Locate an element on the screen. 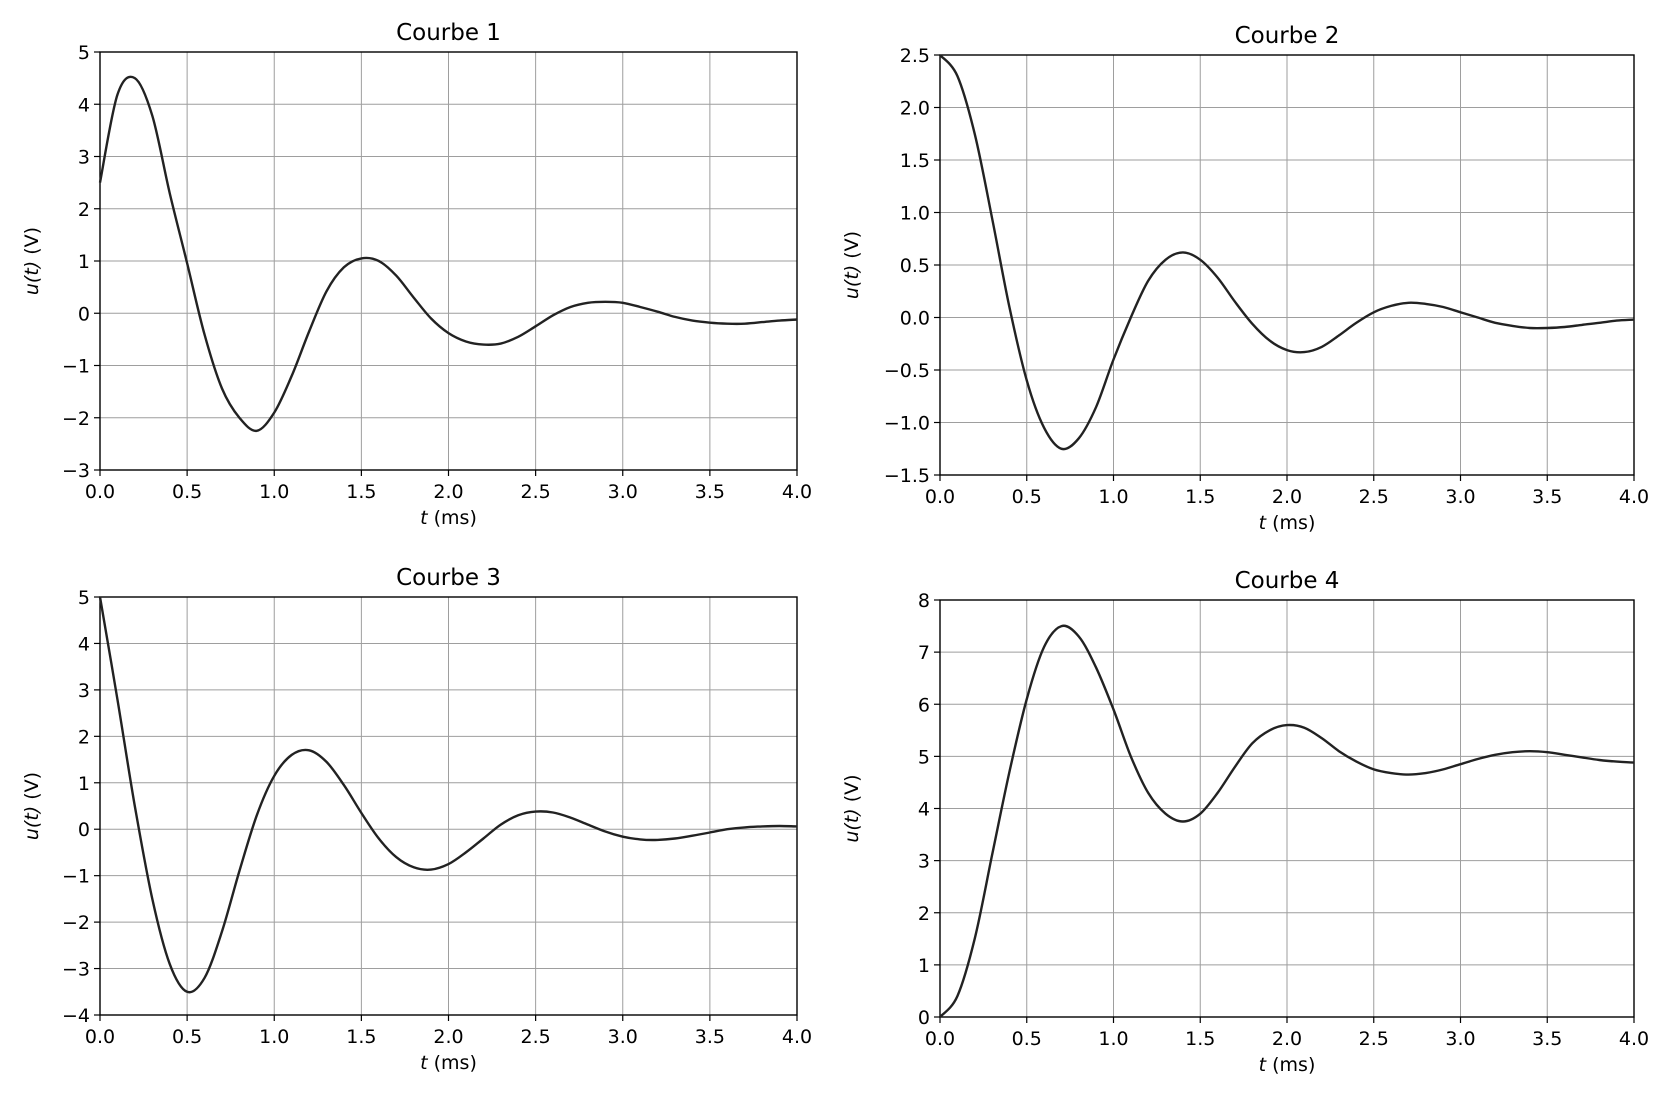 The width and height of the screenshot is (1661, 1095). chart-1-xtick-label-7: 3.5 is located at coordinates (710, 492).